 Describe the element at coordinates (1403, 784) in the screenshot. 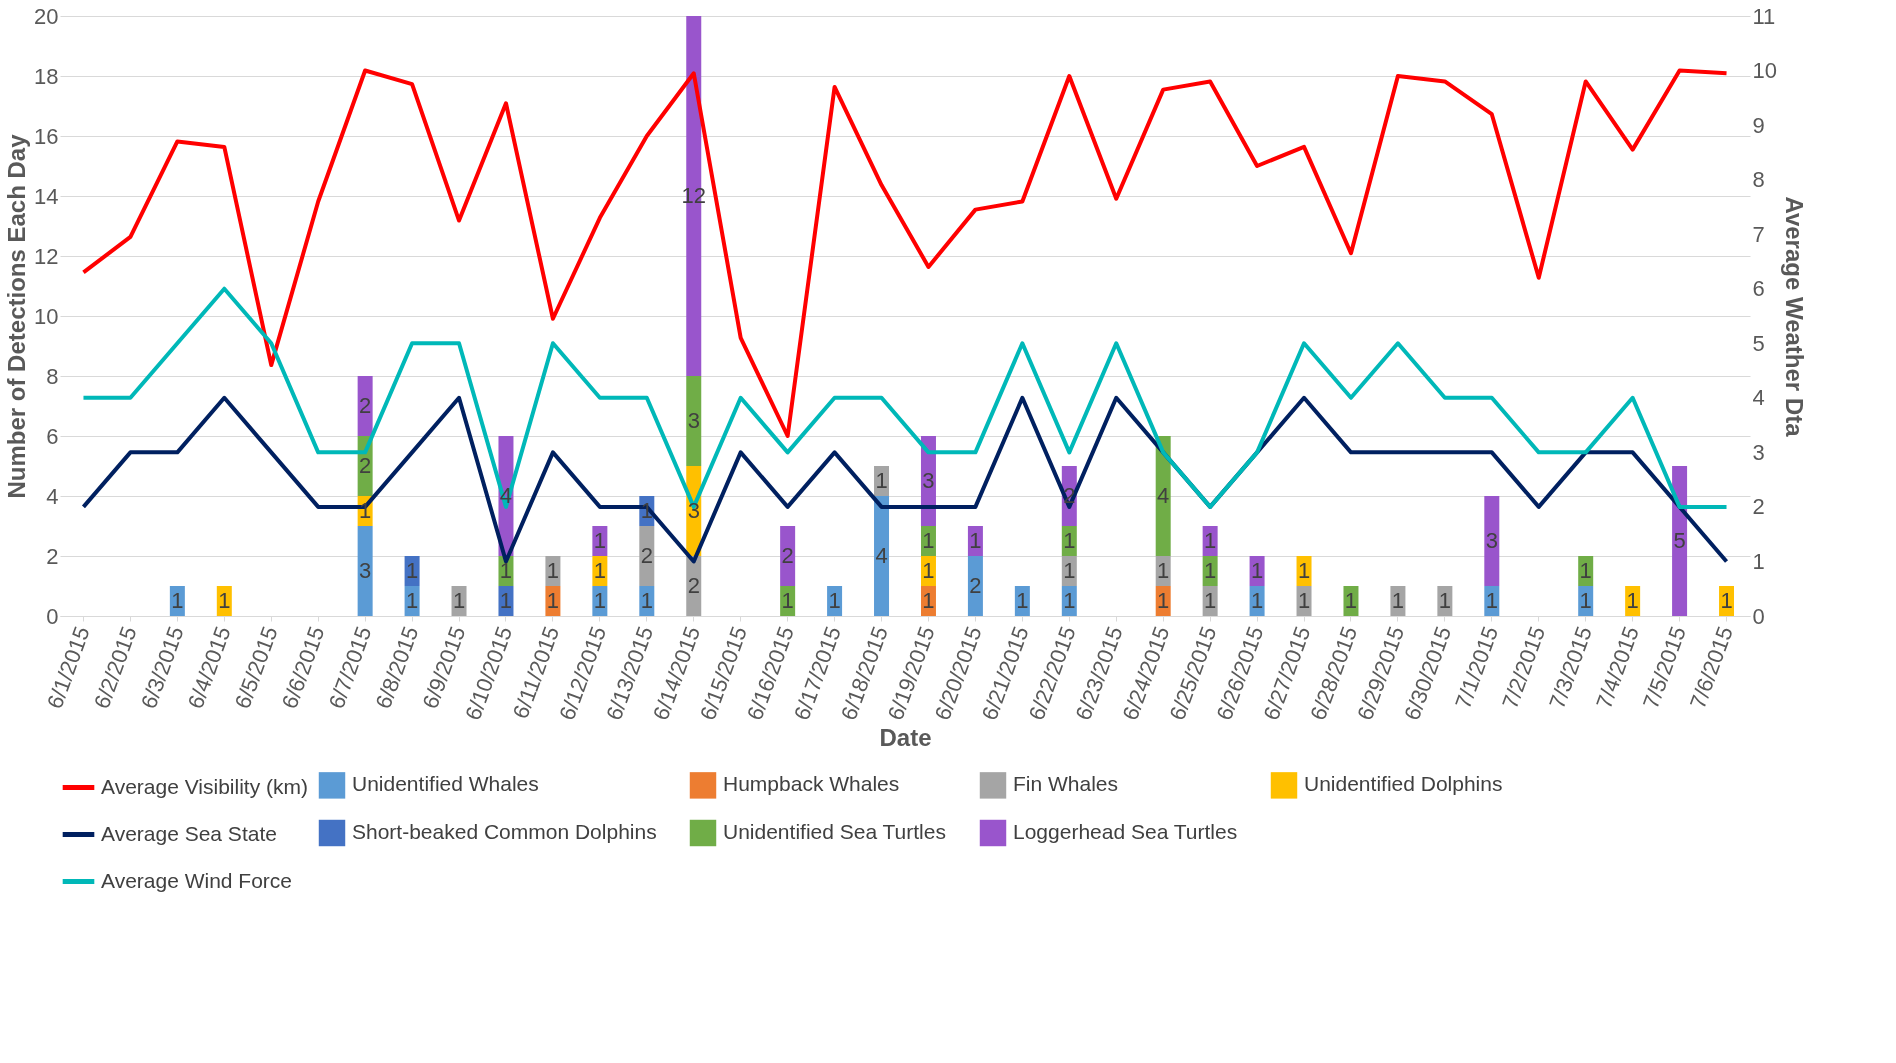

I see `legend-label: Unidentified Dolphins` at that location.